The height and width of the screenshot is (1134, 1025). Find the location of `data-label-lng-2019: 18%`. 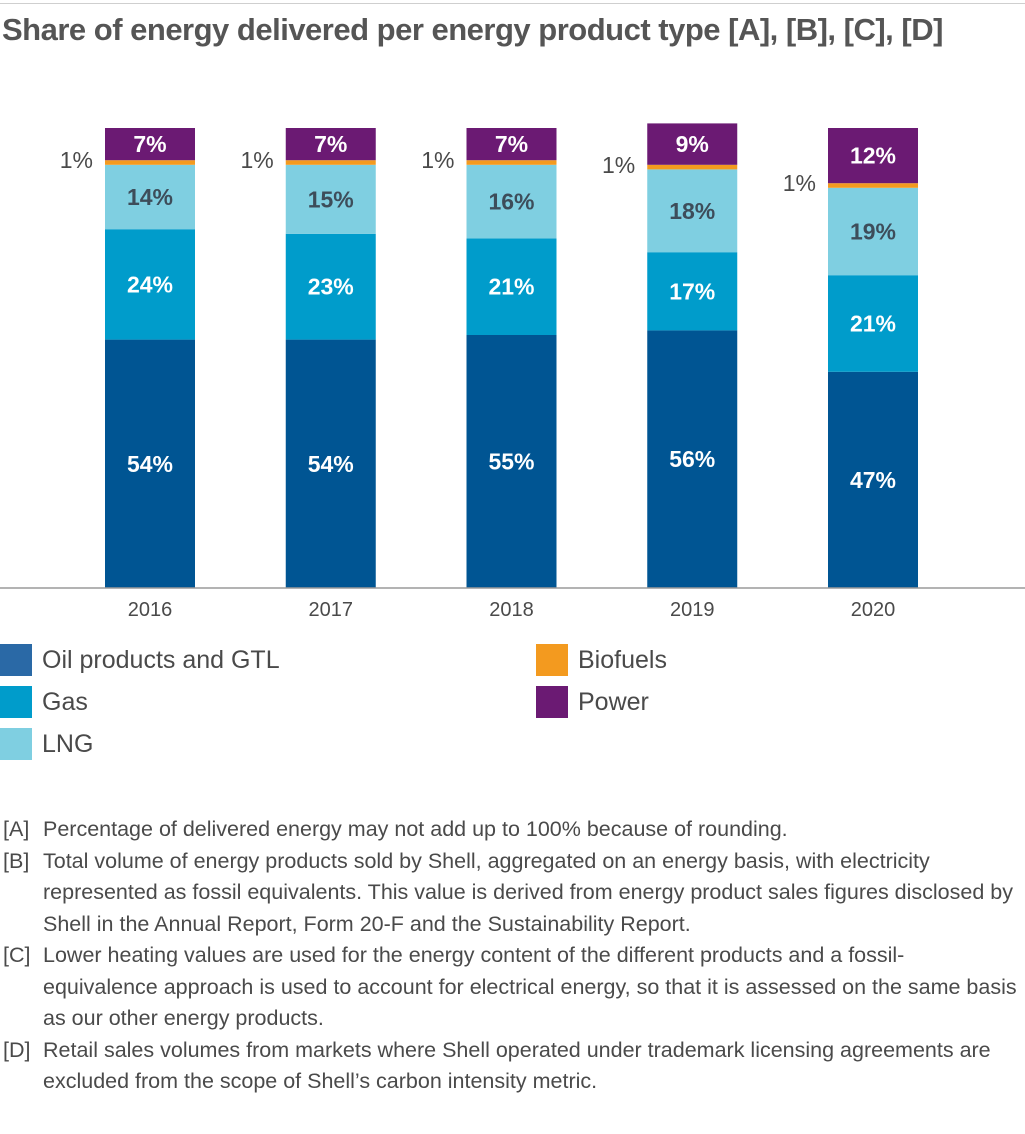

data-label-lng-2019: 18% is located at coordinates (692, 211).